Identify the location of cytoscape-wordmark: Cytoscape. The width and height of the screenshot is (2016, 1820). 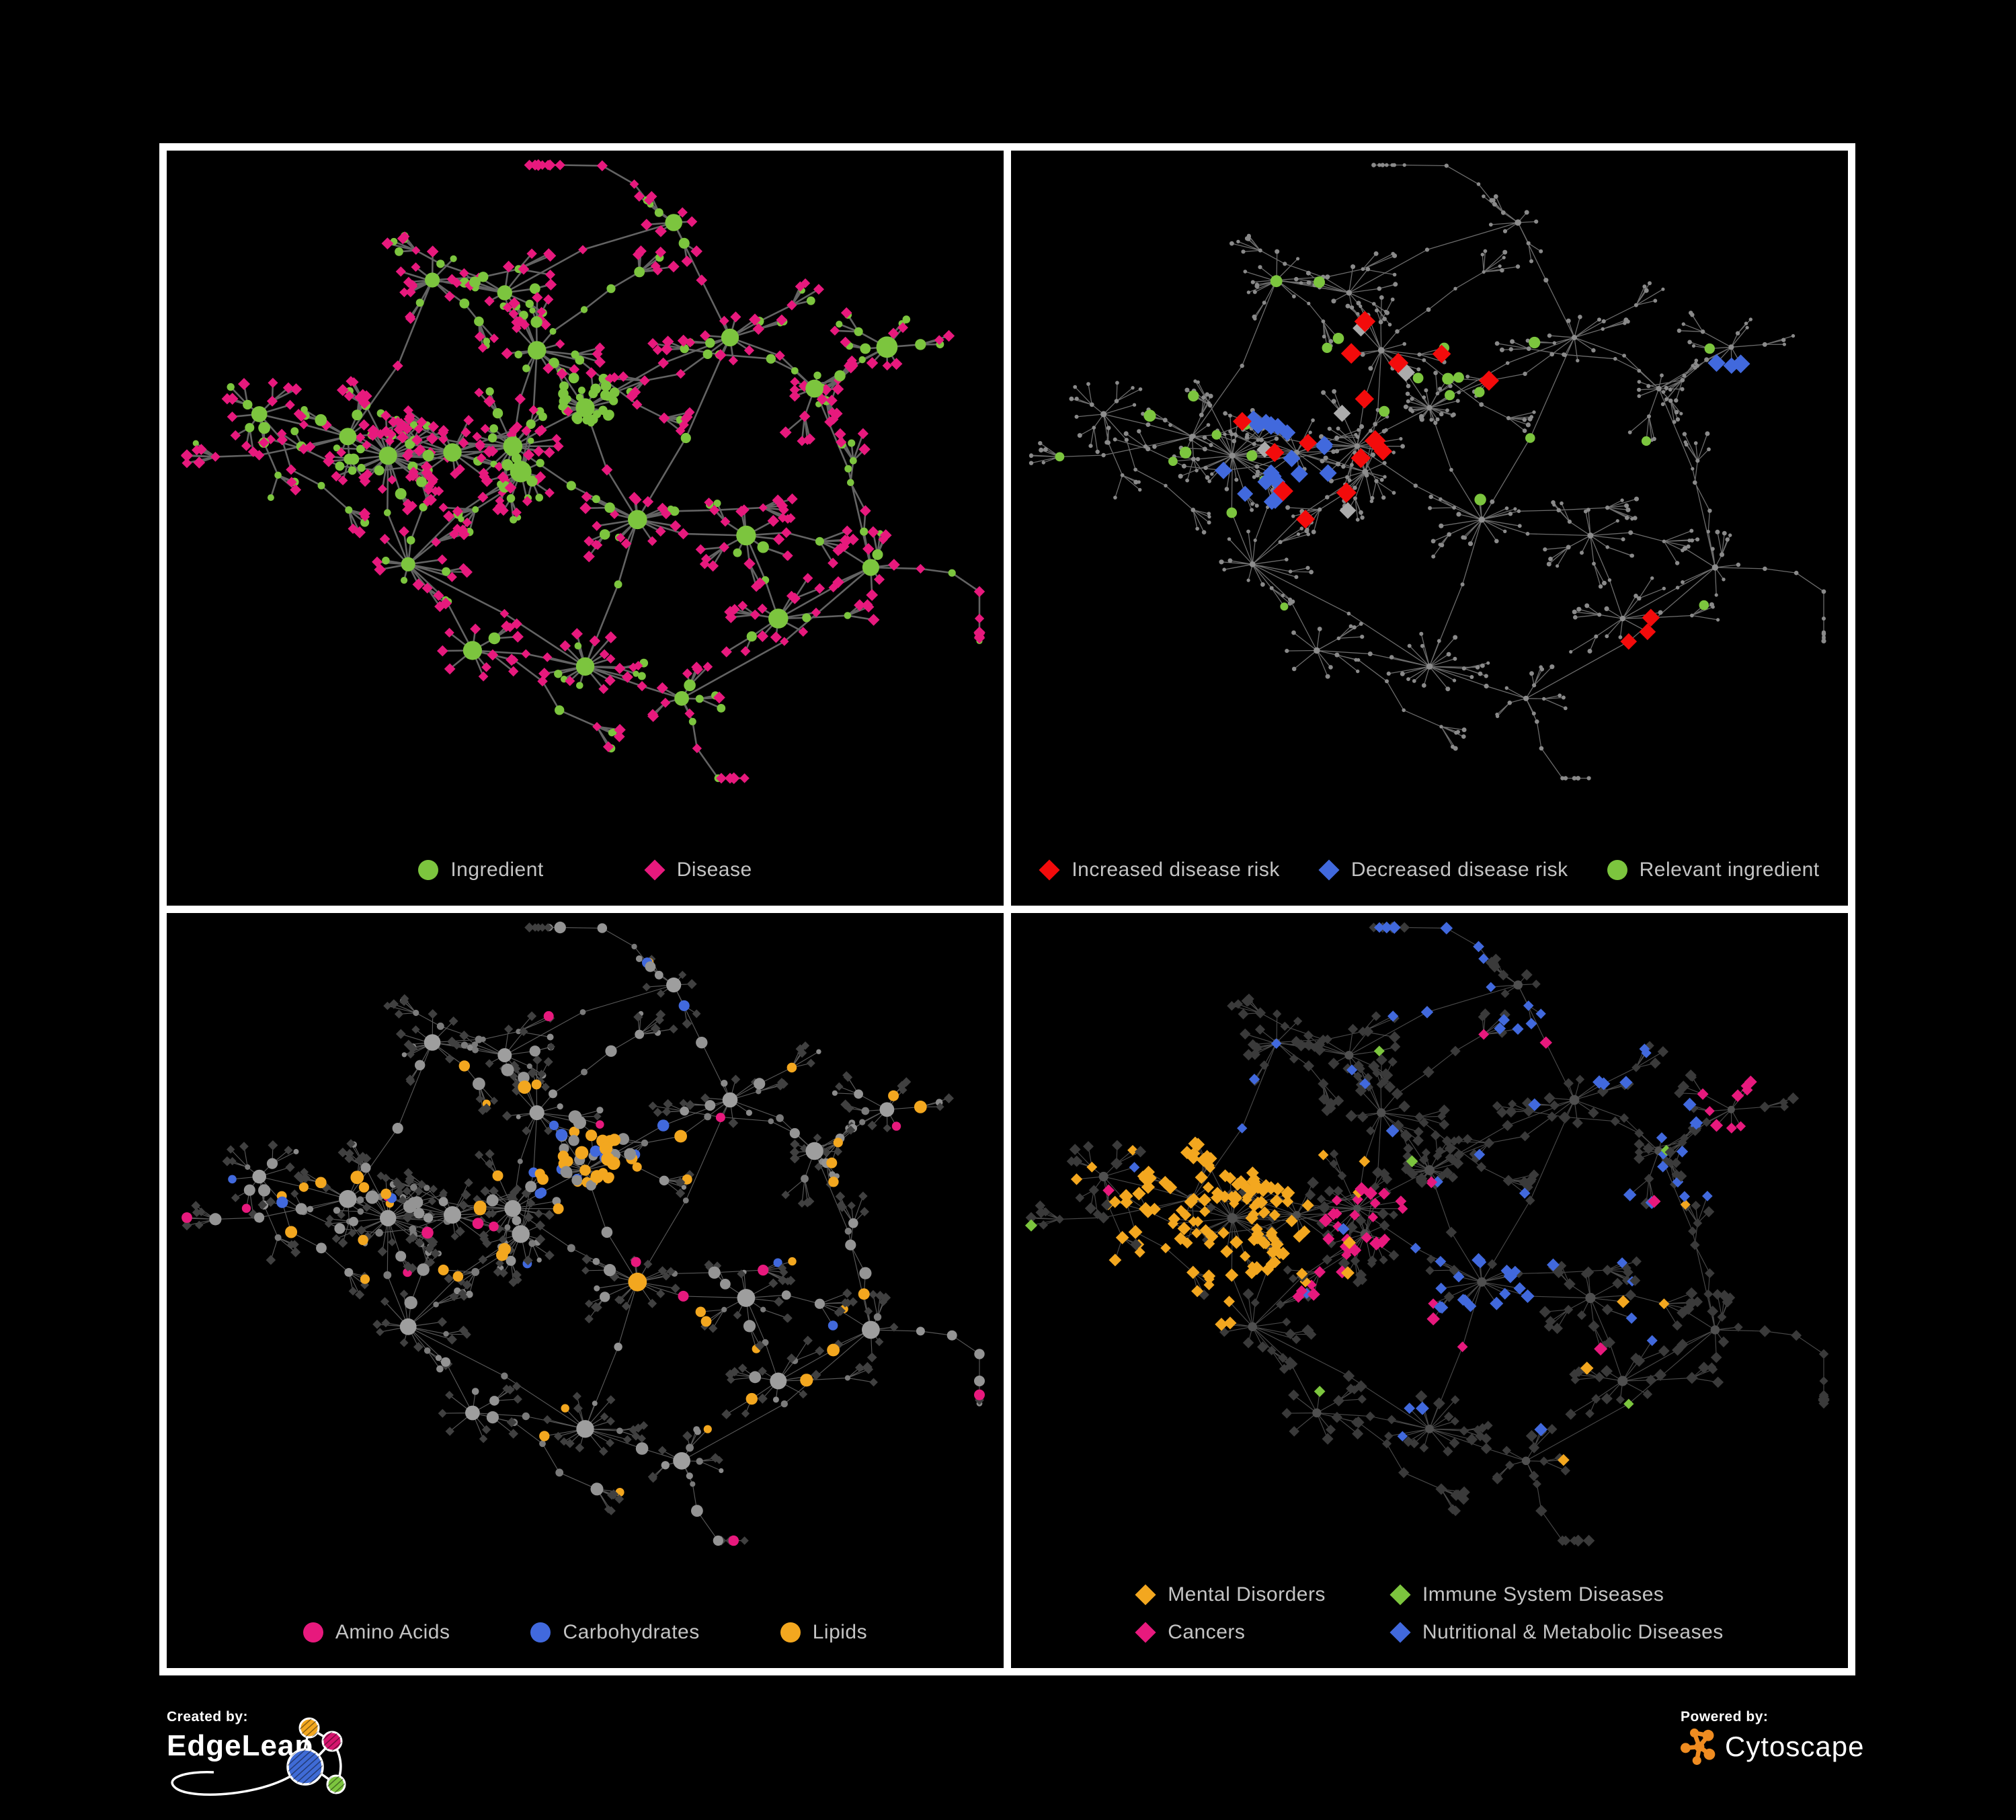
(1795, 1746).